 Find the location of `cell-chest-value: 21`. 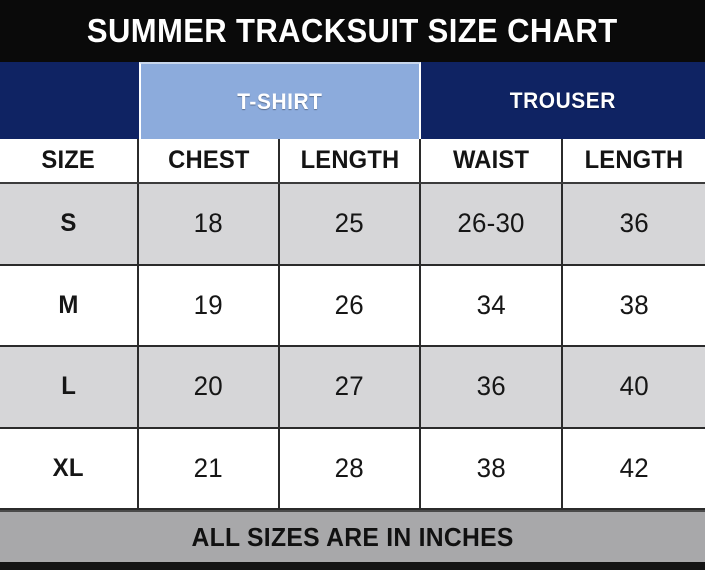

cell-chest-value: 21 is located at coordinates (208, 467).